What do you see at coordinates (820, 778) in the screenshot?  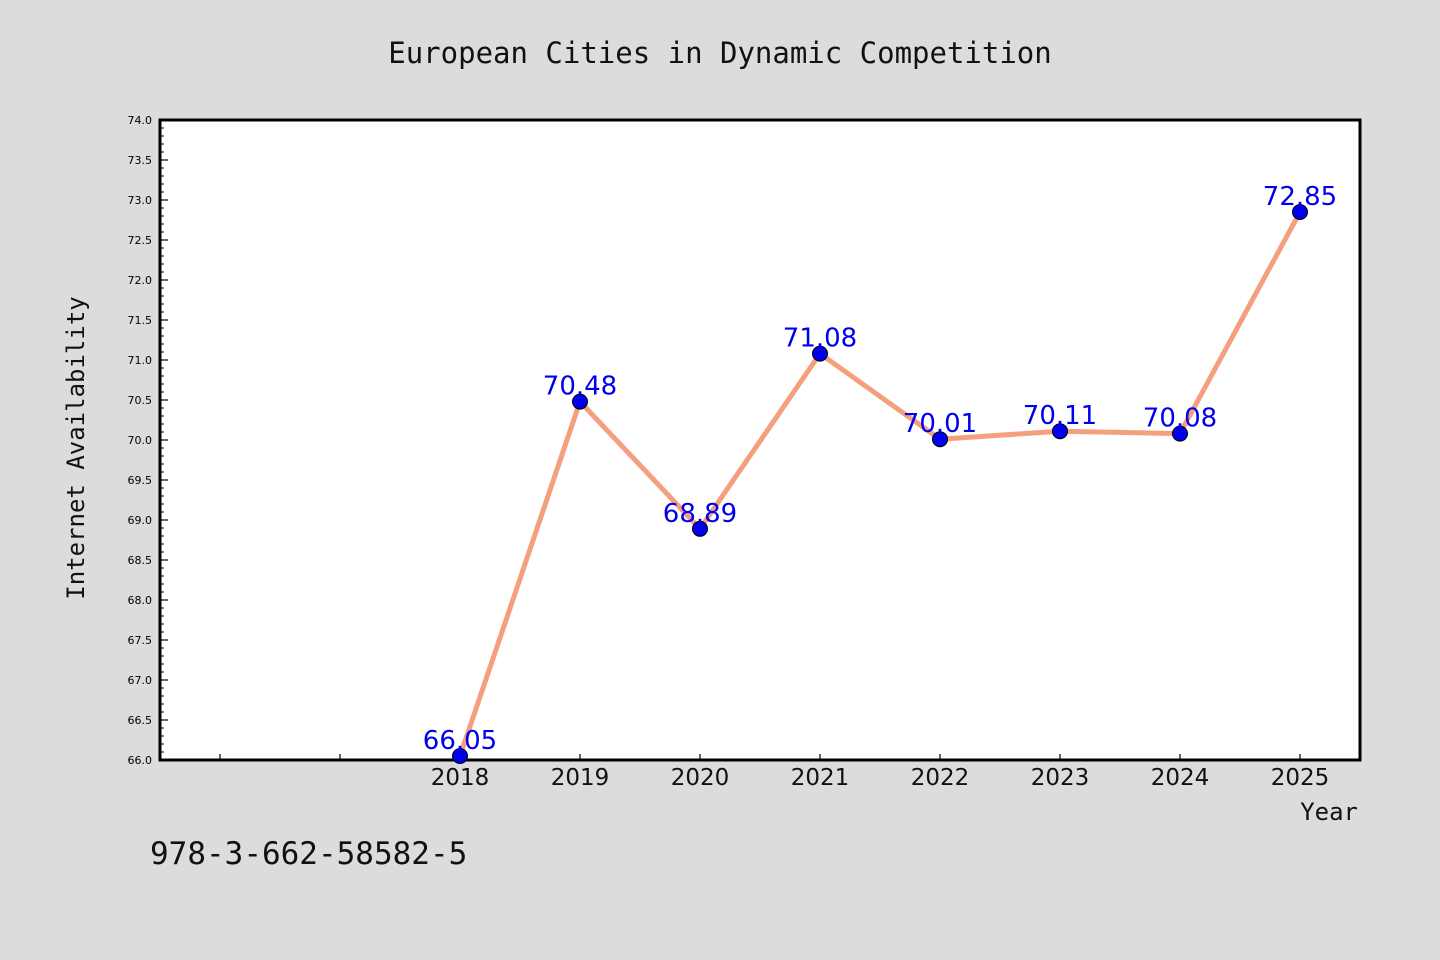 I see `x-tick-label: 2021` at bounding box center [820, 778].